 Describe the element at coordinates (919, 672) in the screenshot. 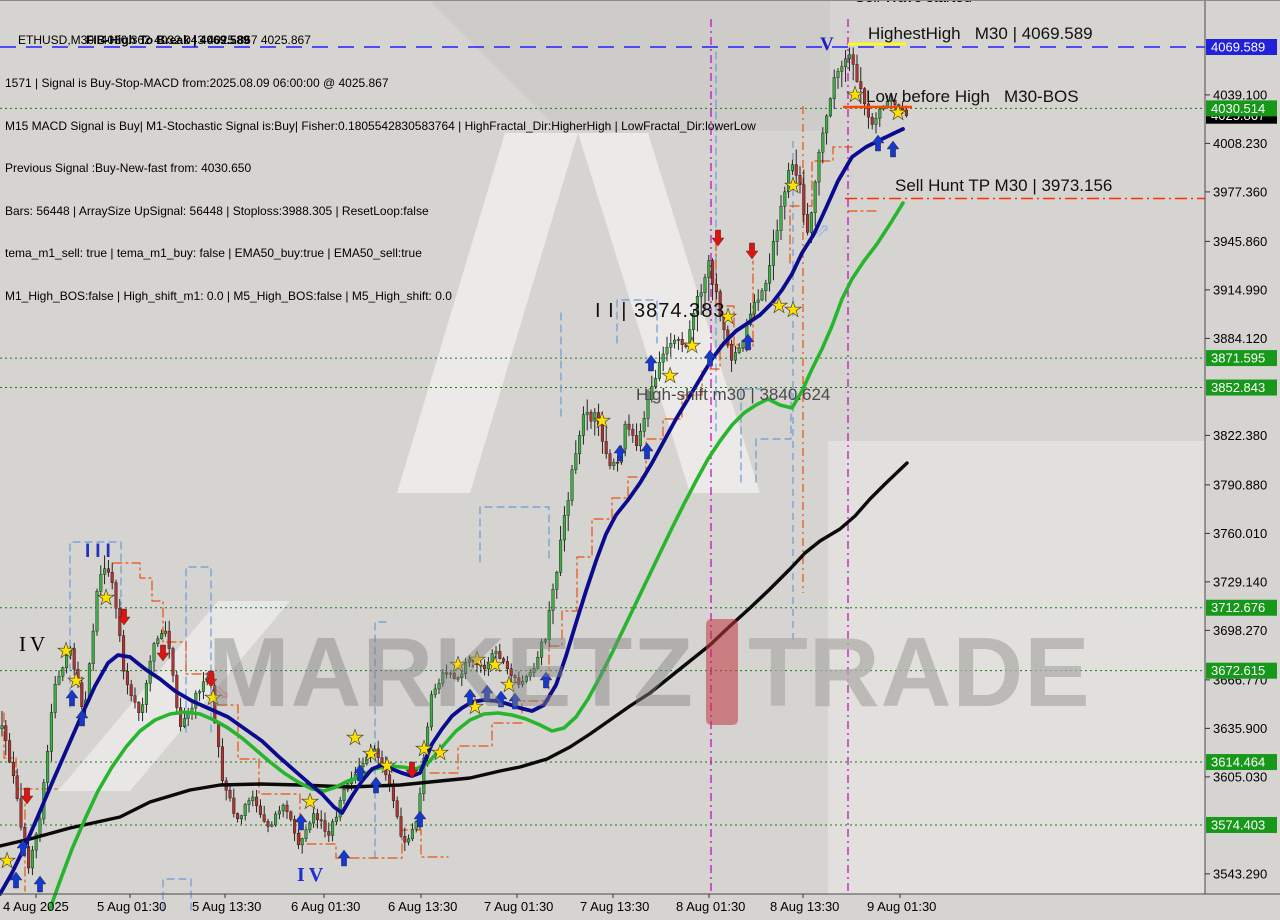

I see `watermark-text-right: TRADE` at that location.